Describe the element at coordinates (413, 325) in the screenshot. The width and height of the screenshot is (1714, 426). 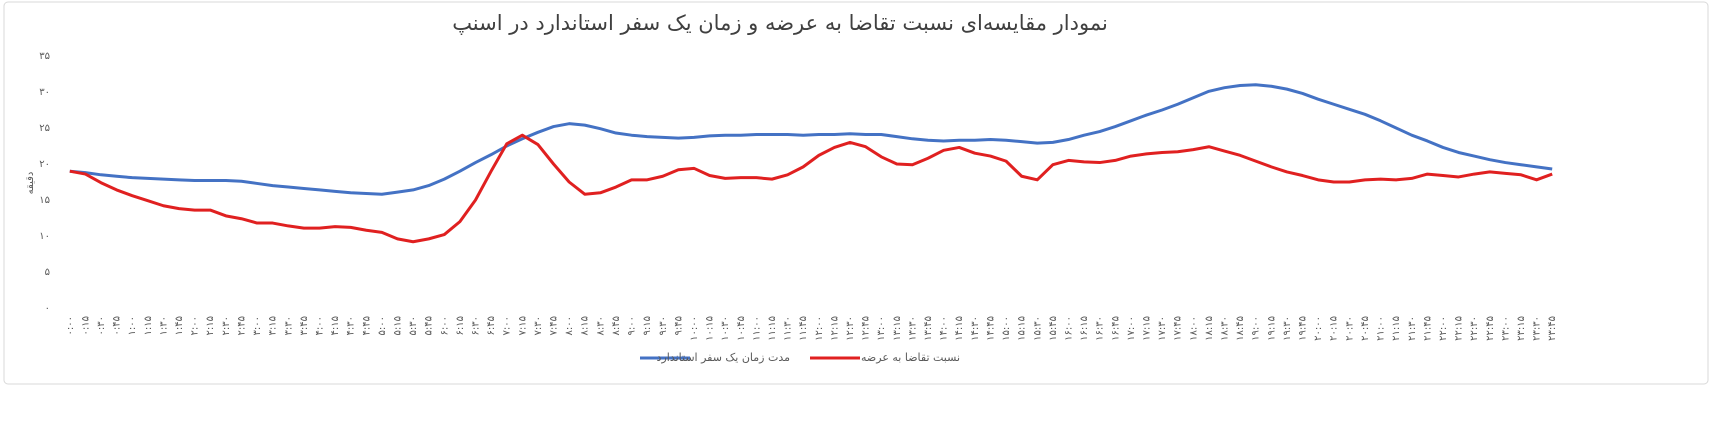
I see `x-tick-label: ۵:۳۰` at that location.